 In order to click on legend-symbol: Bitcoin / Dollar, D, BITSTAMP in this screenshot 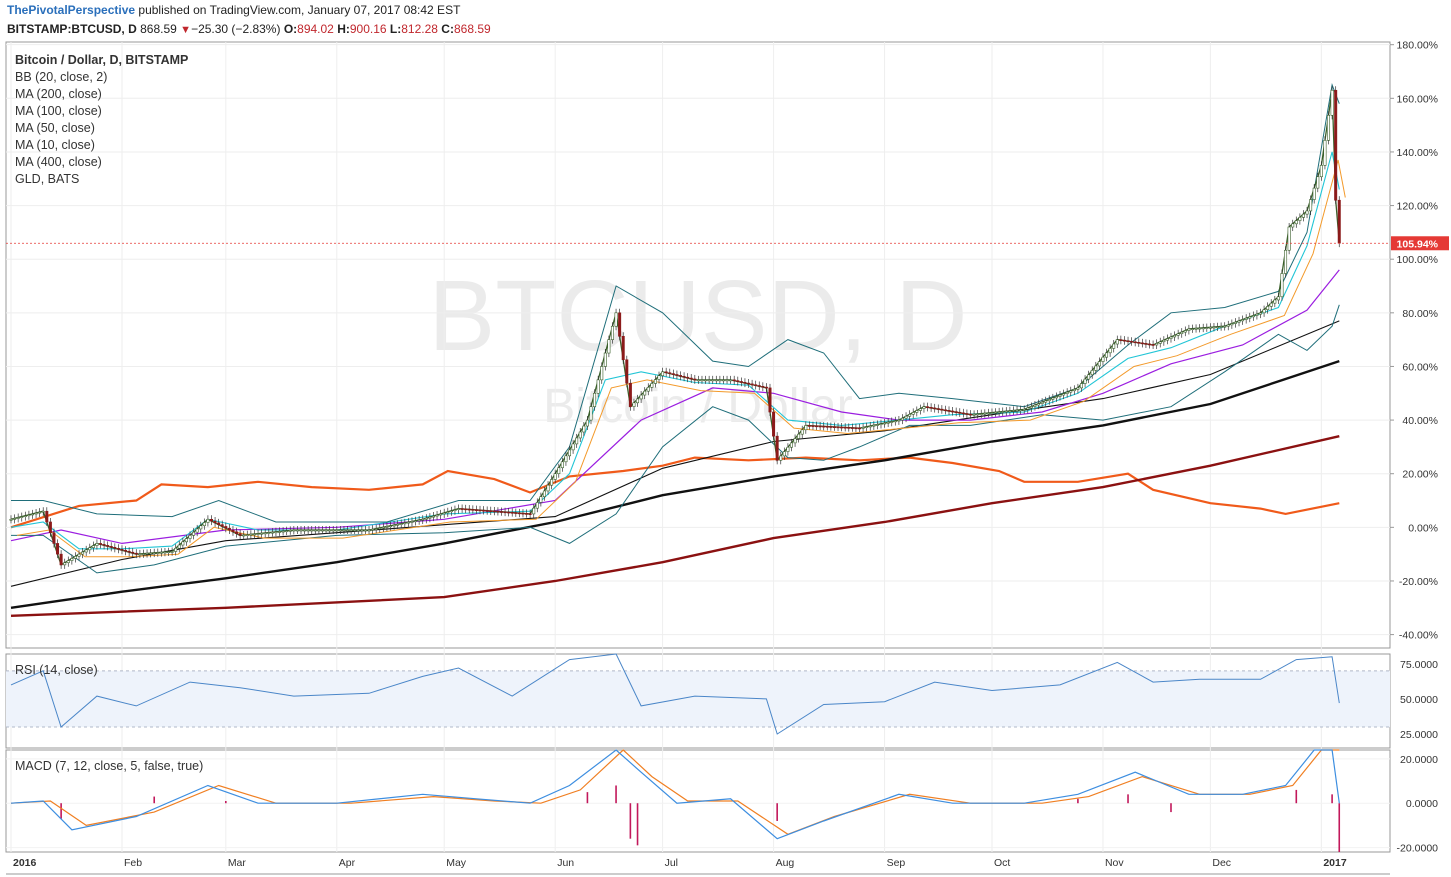, I will do `click(102, 60)`.